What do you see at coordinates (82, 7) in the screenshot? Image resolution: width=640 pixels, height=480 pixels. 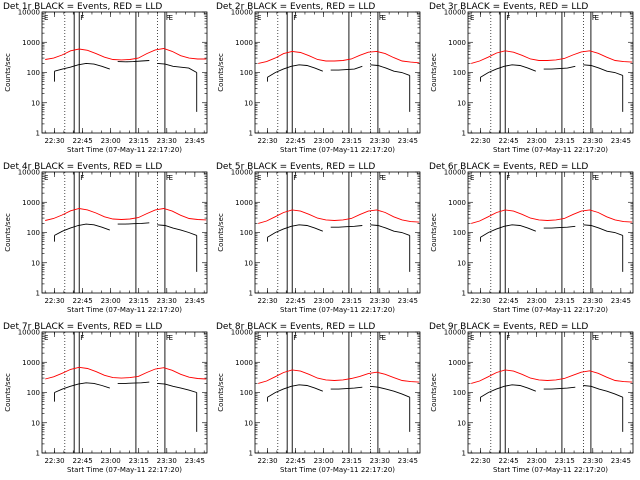 I see `panel-title: Det 1r BLACK = Events, RED = LLD` at bounding box center [82, 7].